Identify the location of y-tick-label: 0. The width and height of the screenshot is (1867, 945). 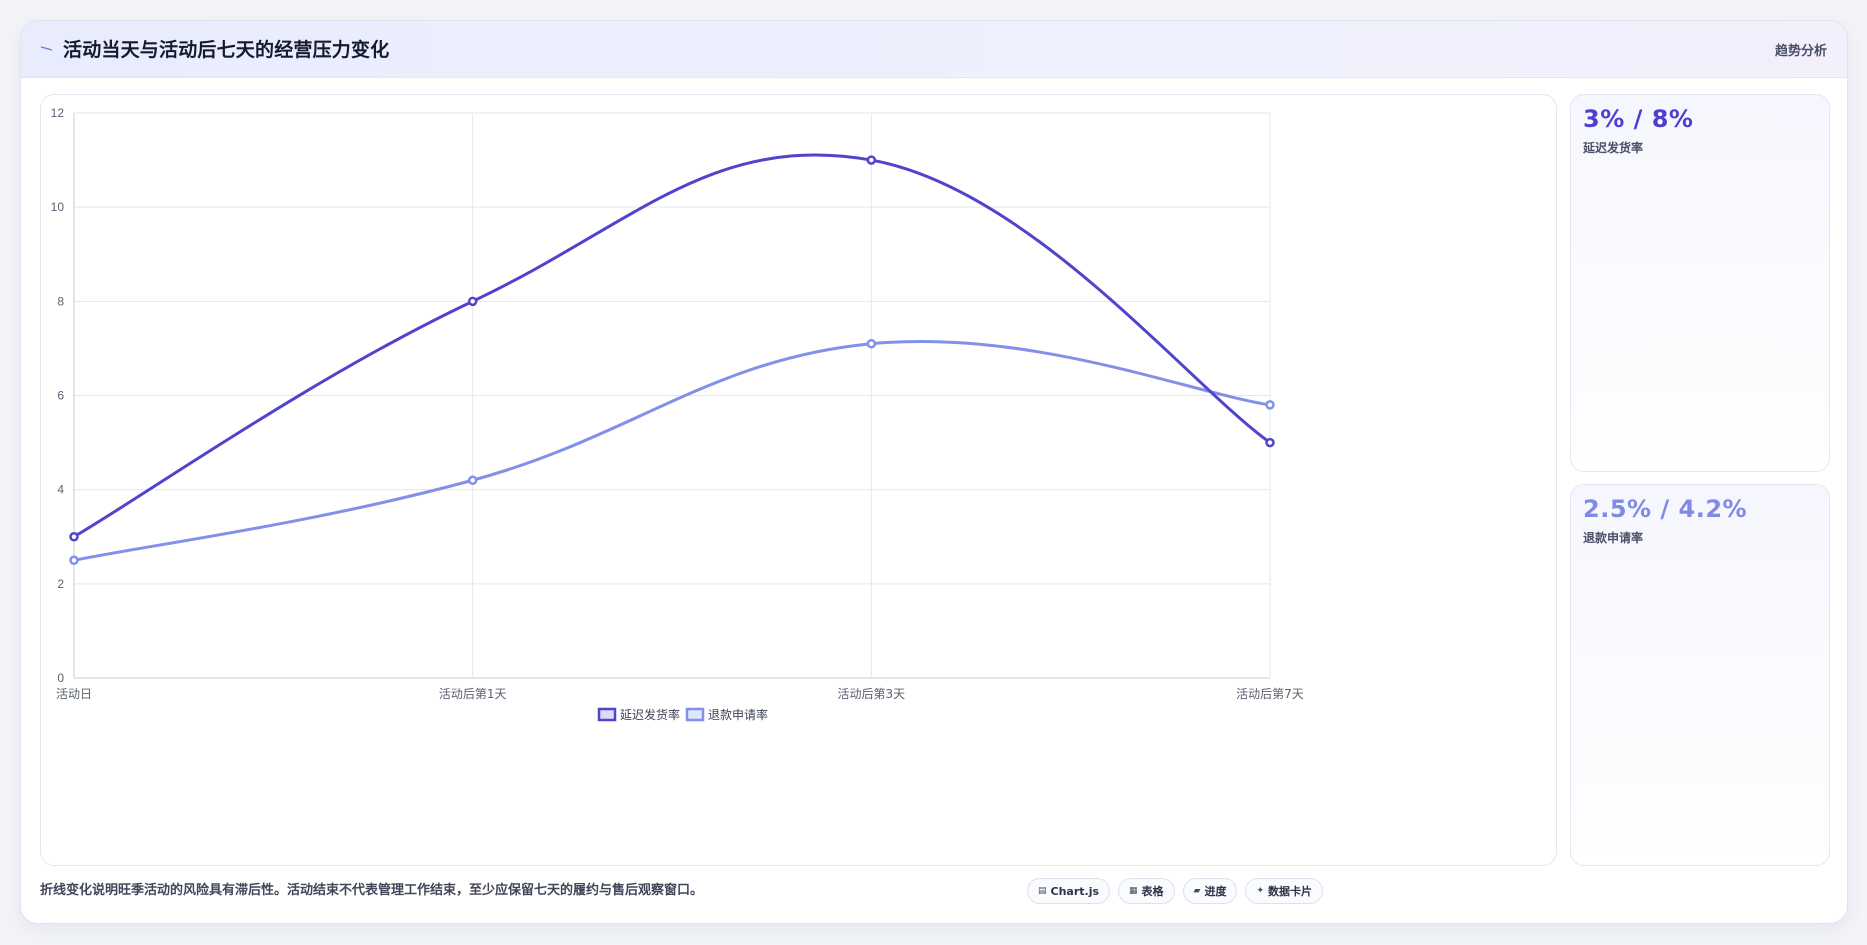
(60, 678).